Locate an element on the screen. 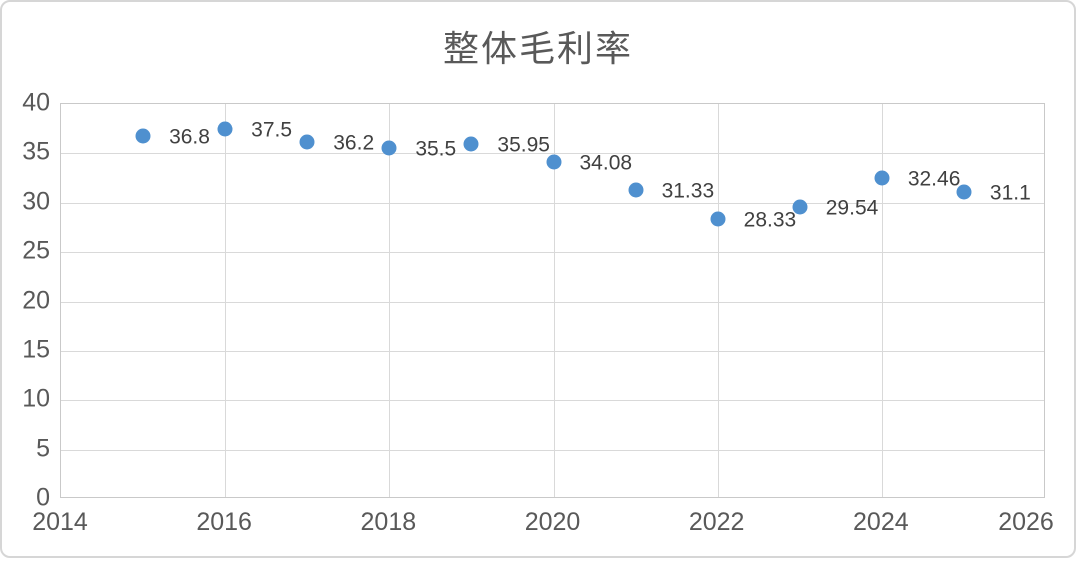 The image size is (1080, 562). data-point-label: 36.2 is located at coordinates (354, 143).